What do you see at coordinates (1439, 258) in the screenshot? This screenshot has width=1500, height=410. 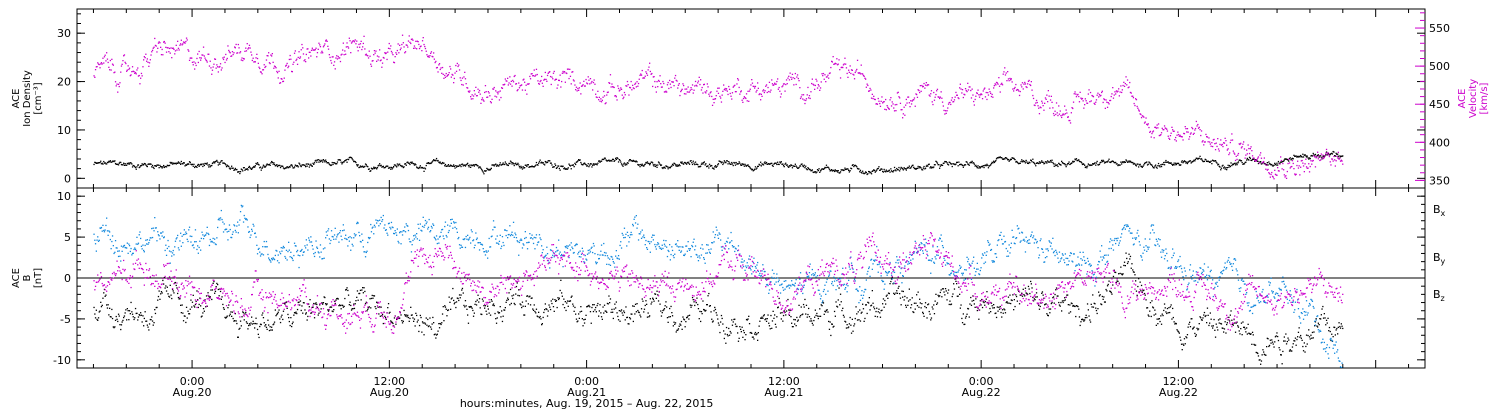 I see `legend-by: By` at bounding box center [1439, 258].